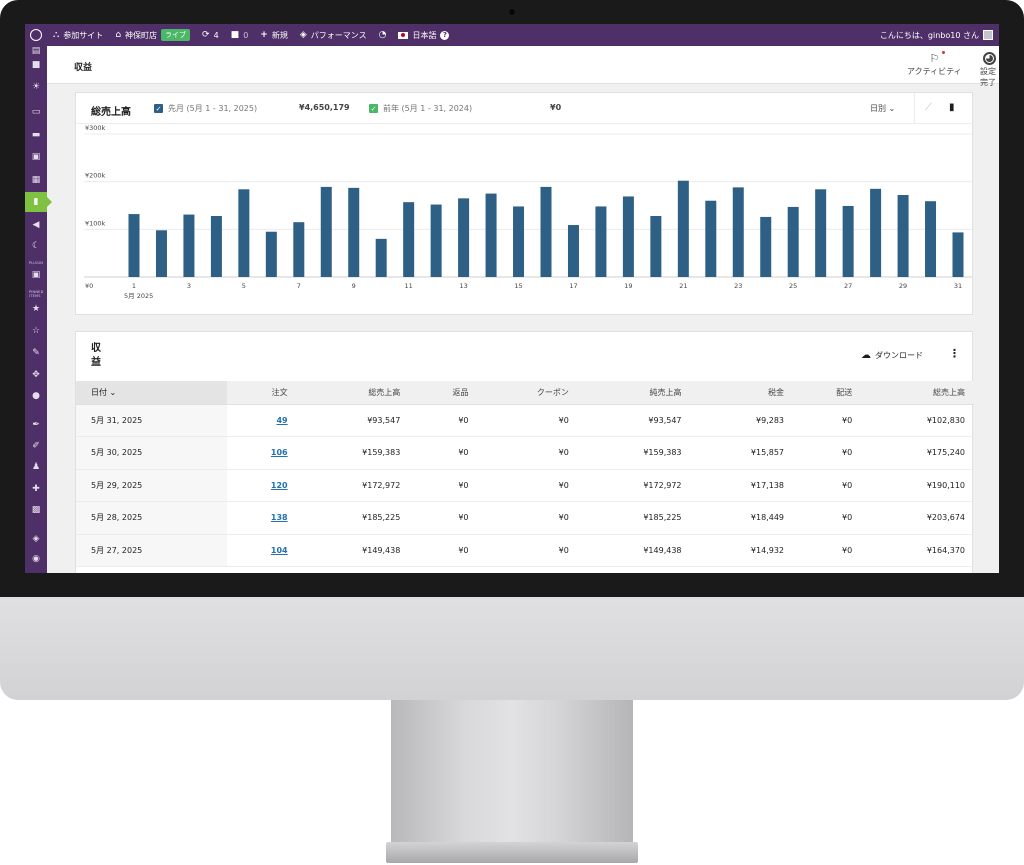 This screenshot has height=865, width=1024. I want to click on legend-item-current: ✓ 先月 (5月 1 - 31, 2025), so click(205, 108).